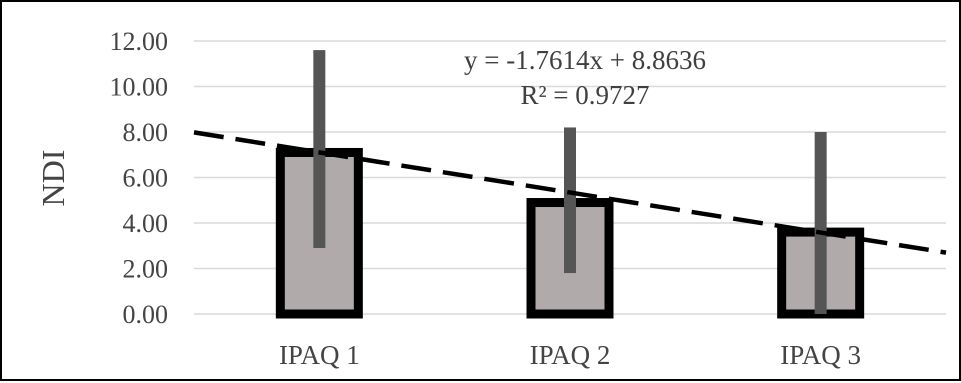 This screenshot has width=961, height=383. I want to click on y-tick-label: 12.00, so click(139, 41).